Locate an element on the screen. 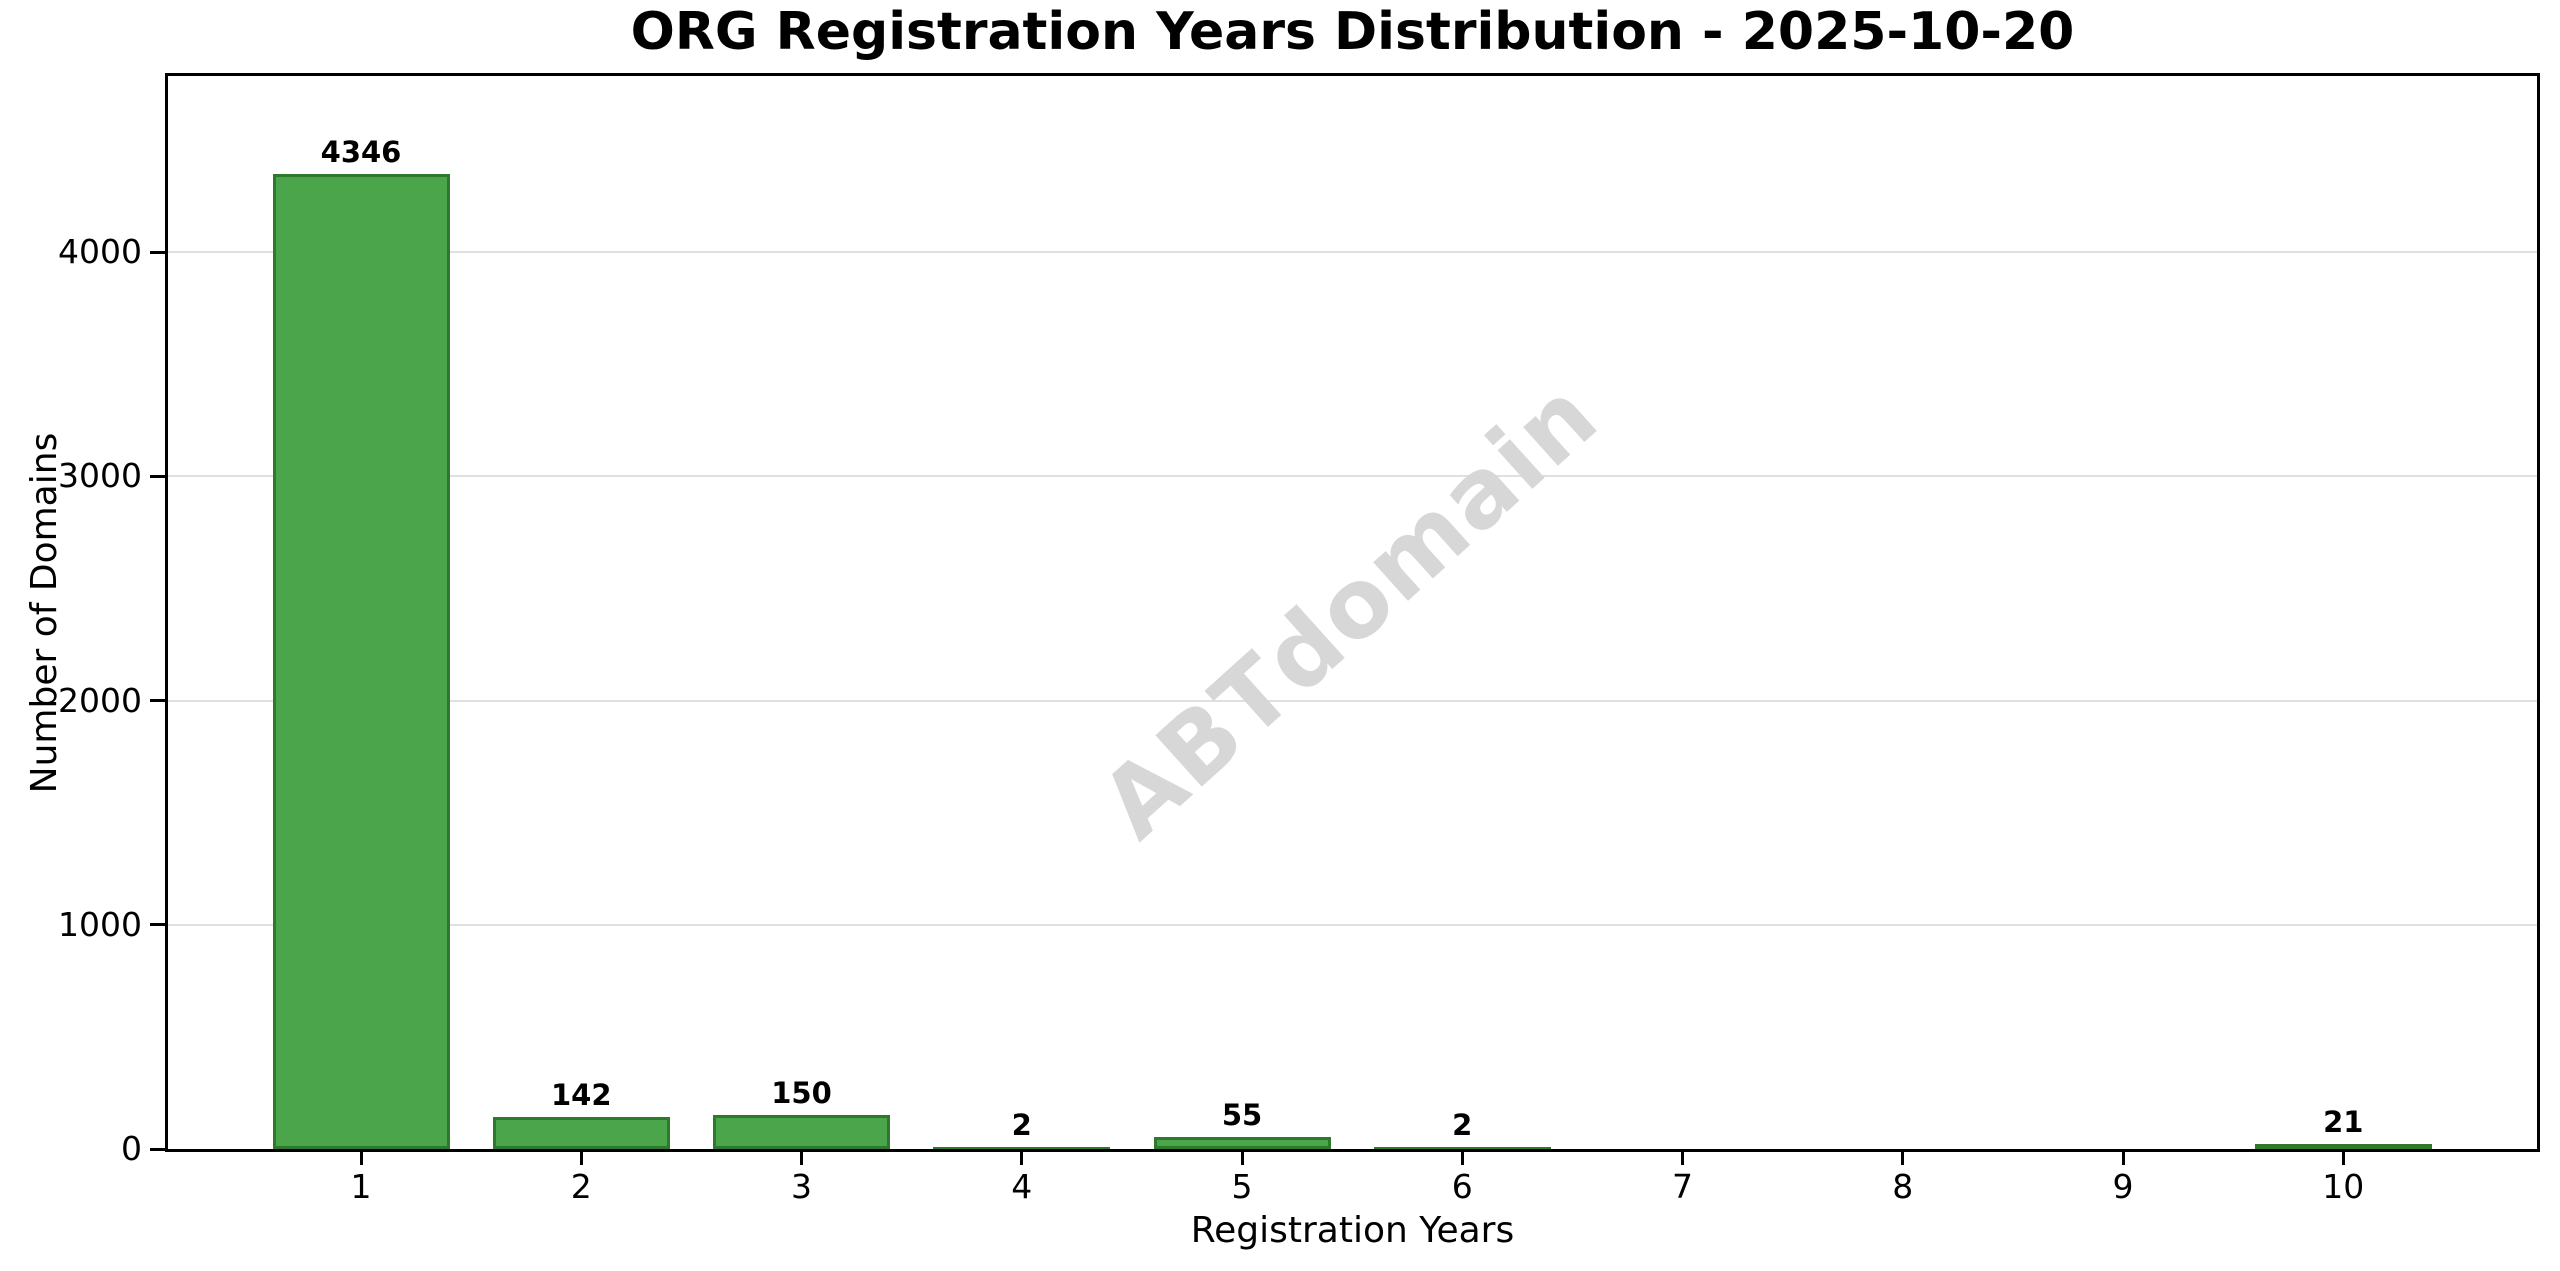 Image resolution: width=2560 pixels, height=1271 pixels. x-tick-label: 1 is located at coordinates (361, 1186).